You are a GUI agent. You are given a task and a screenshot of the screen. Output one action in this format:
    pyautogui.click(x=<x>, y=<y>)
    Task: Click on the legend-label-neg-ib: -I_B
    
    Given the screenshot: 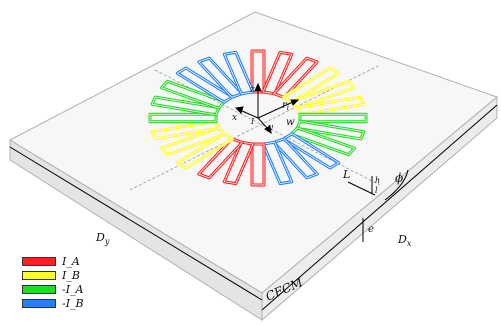 What is the action you would take?
    pyautogui.click(x=73, y=303)
    